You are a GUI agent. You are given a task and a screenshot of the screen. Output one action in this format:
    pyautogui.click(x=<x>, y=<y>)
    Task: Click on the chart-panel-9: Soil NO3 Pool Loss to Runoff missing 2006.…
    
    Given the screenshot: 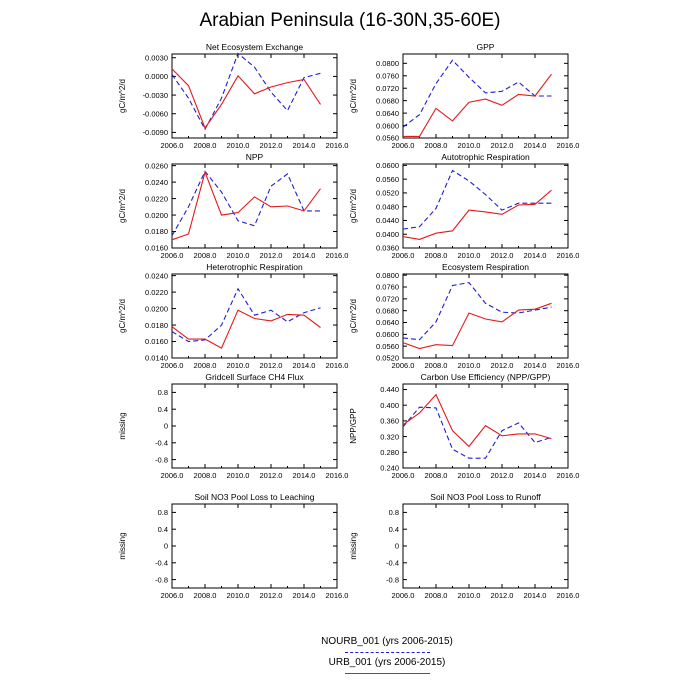 What is the action you would take?
    pyautogui.click(x=464, y=546)
    